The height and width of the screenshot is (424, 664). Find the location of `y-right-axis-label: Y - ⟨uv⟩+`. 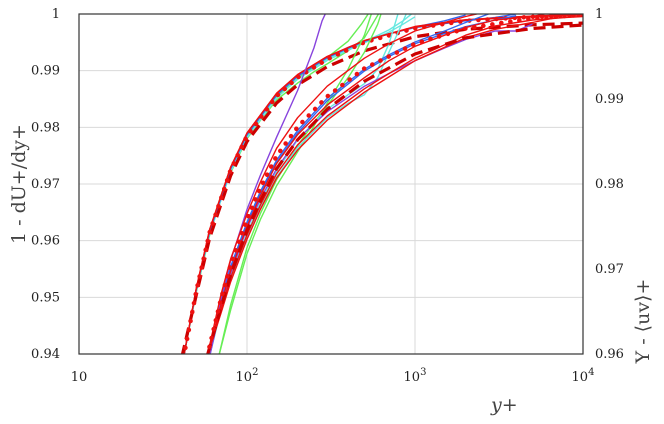

y-right-axis-label: Y - ⟨uv⟩+ is located at coordinates (643, 322).